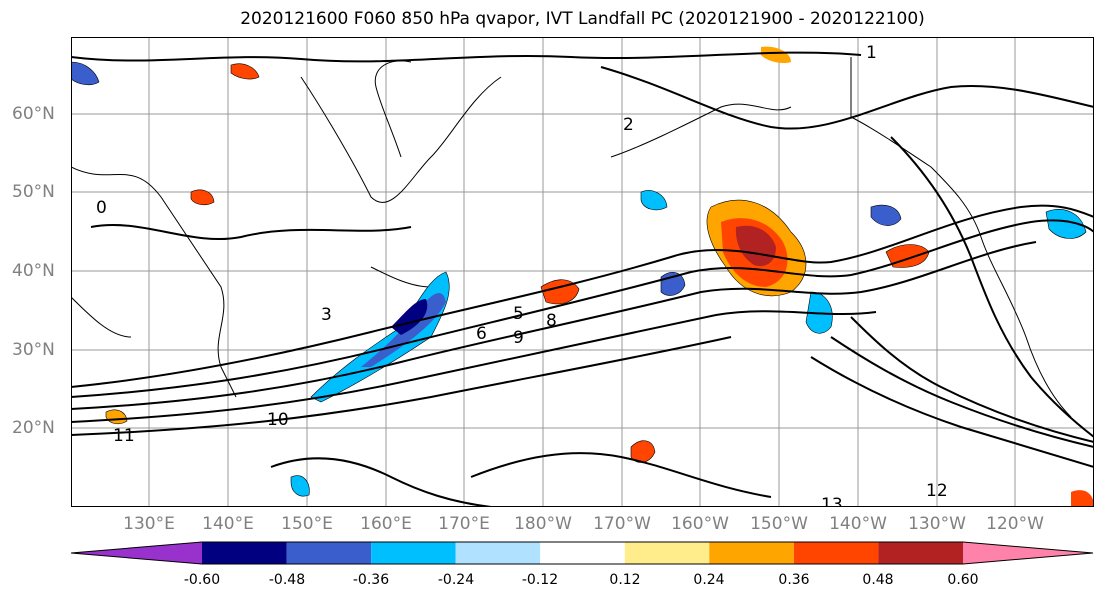  I want to click on contour-label: 1, so click(871, 53).